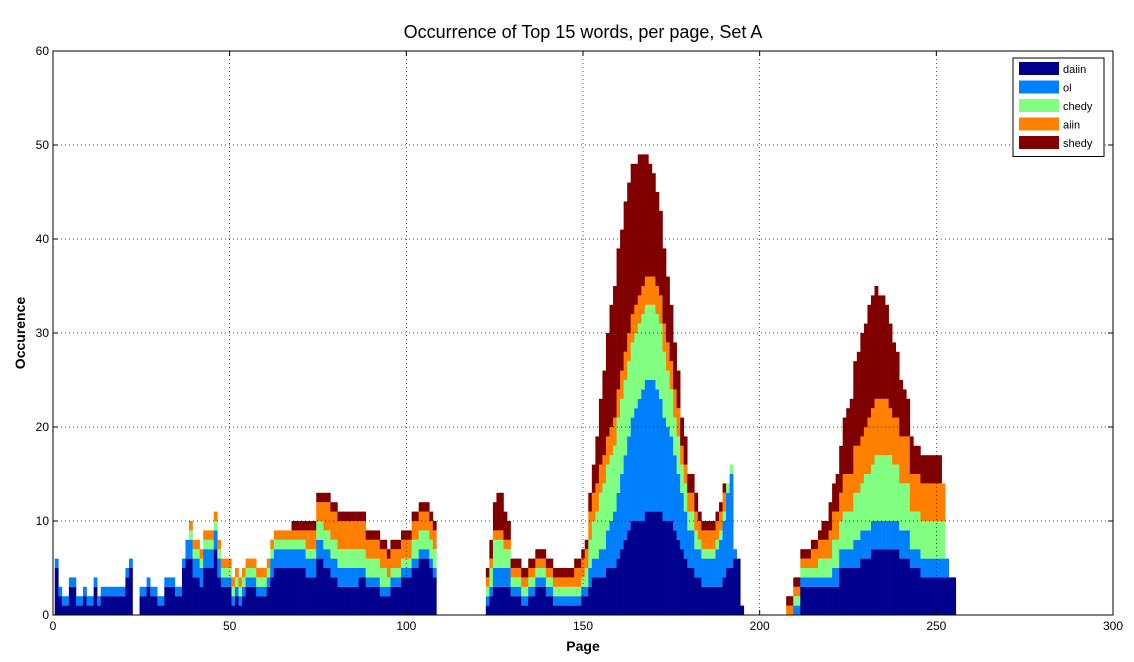 The height and width of the screenshot is (662, 1134). I want to click on y-tick-label: 60, so click(43, 51).